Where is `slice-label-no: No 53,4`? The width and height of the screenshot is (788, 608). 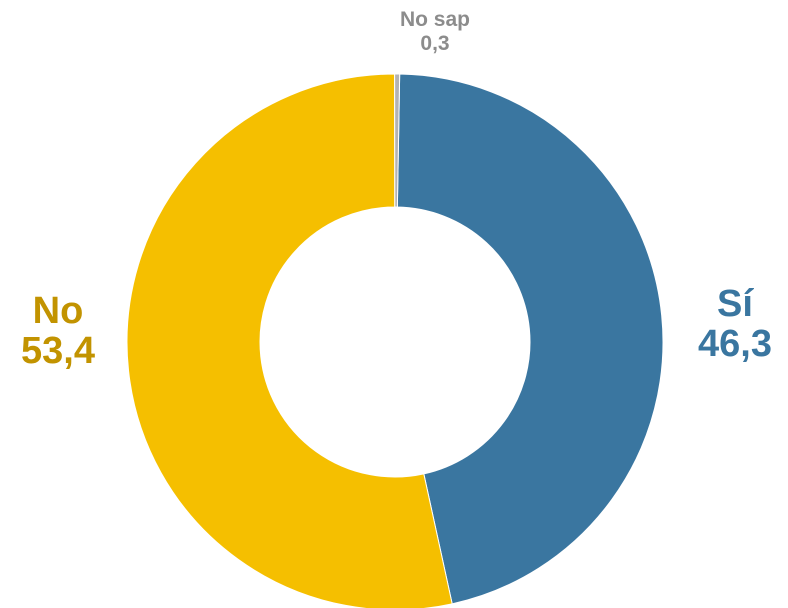
slice-label-no: No 53,4 is located at coordinates (58, 331).